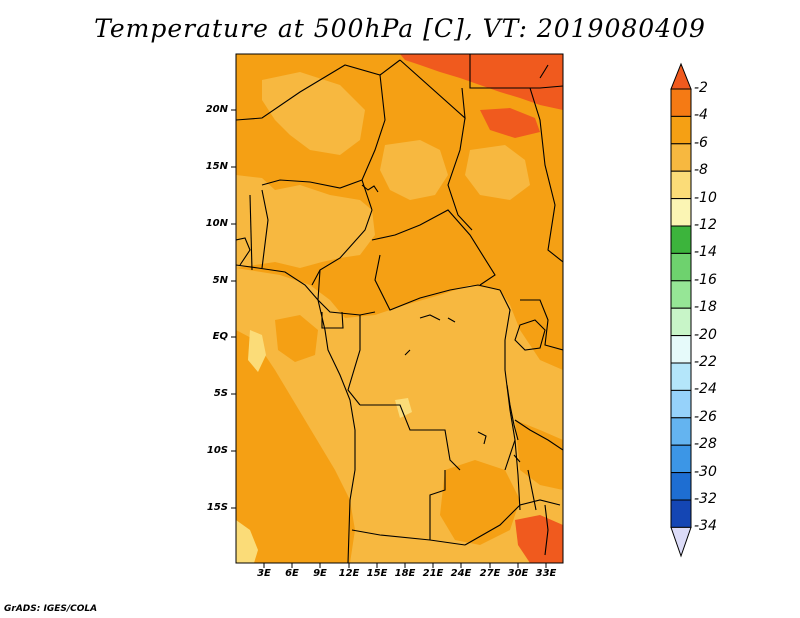  I want to click on colorbar-label-minus-14: -14, so click(705, 252).